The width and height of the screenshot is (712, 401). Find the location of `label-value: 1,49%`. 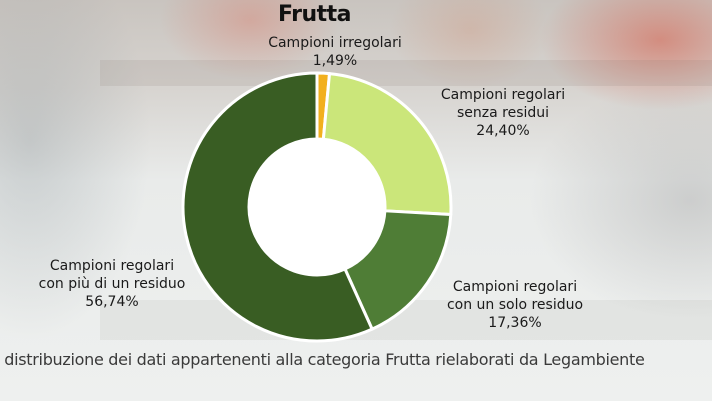

label-value: 1,49% is located at coordinates (335, 61).